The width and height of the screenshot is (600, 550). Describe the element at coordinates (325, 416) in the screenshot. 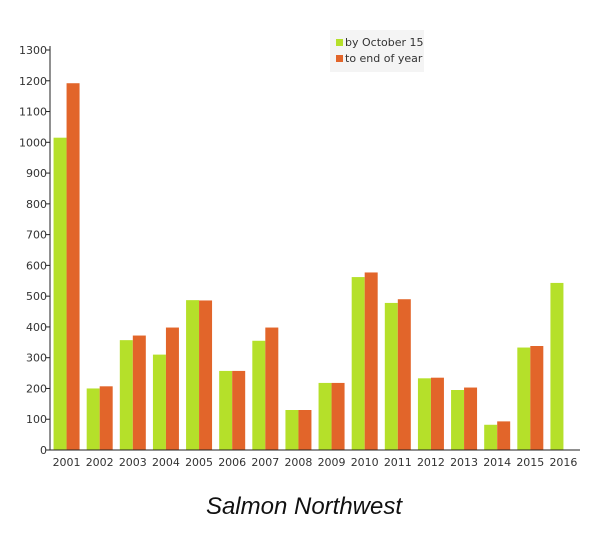

I see `bar-by-october-15-2009` at that location.